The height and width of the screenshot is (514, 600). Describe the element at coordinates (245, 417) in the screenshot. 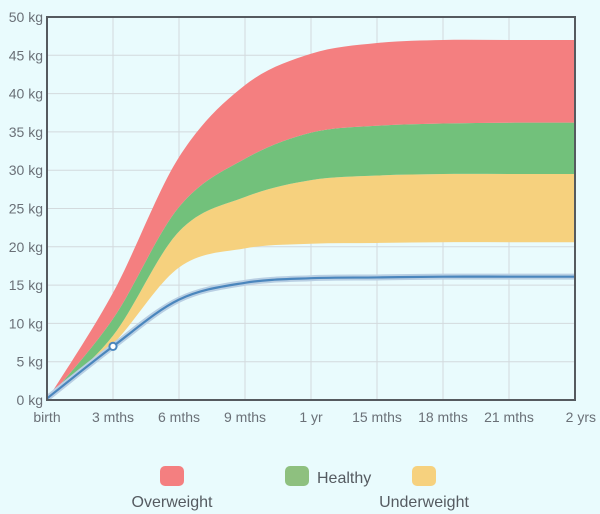

I see `x-tick-label: 9 mths` at that location.